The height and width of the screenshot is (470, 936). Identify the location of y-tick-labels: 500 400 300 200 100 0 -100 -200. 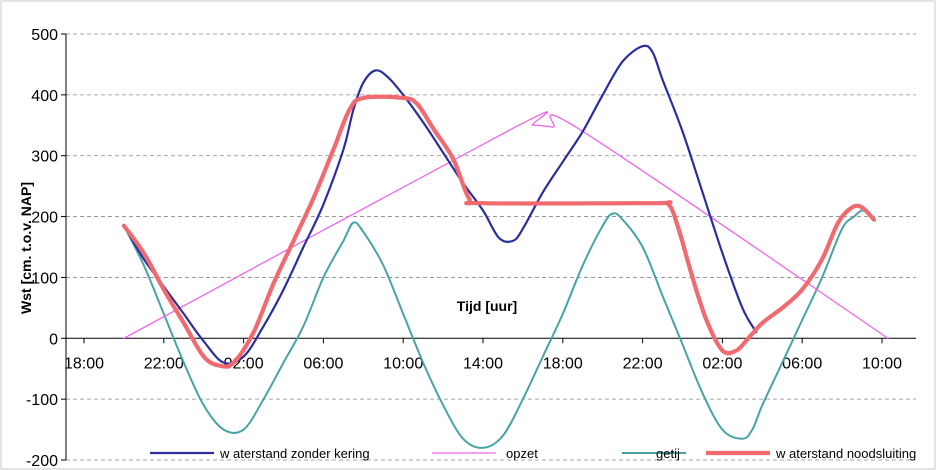
(42, 248).